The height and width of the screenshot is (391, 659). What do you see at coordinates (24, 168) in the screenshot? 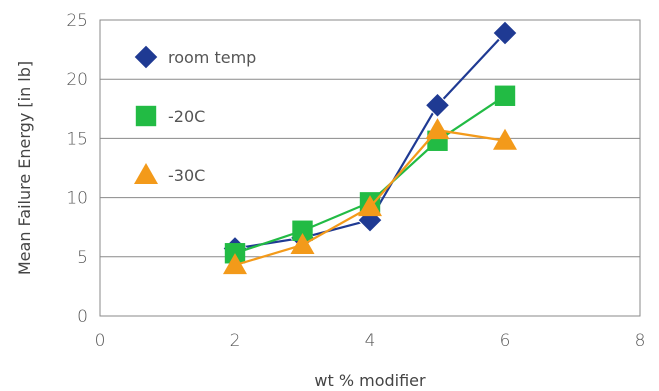
I see `y-axis-title: Mean Failure Energy [in lb]` at bounding box center [24, 168].